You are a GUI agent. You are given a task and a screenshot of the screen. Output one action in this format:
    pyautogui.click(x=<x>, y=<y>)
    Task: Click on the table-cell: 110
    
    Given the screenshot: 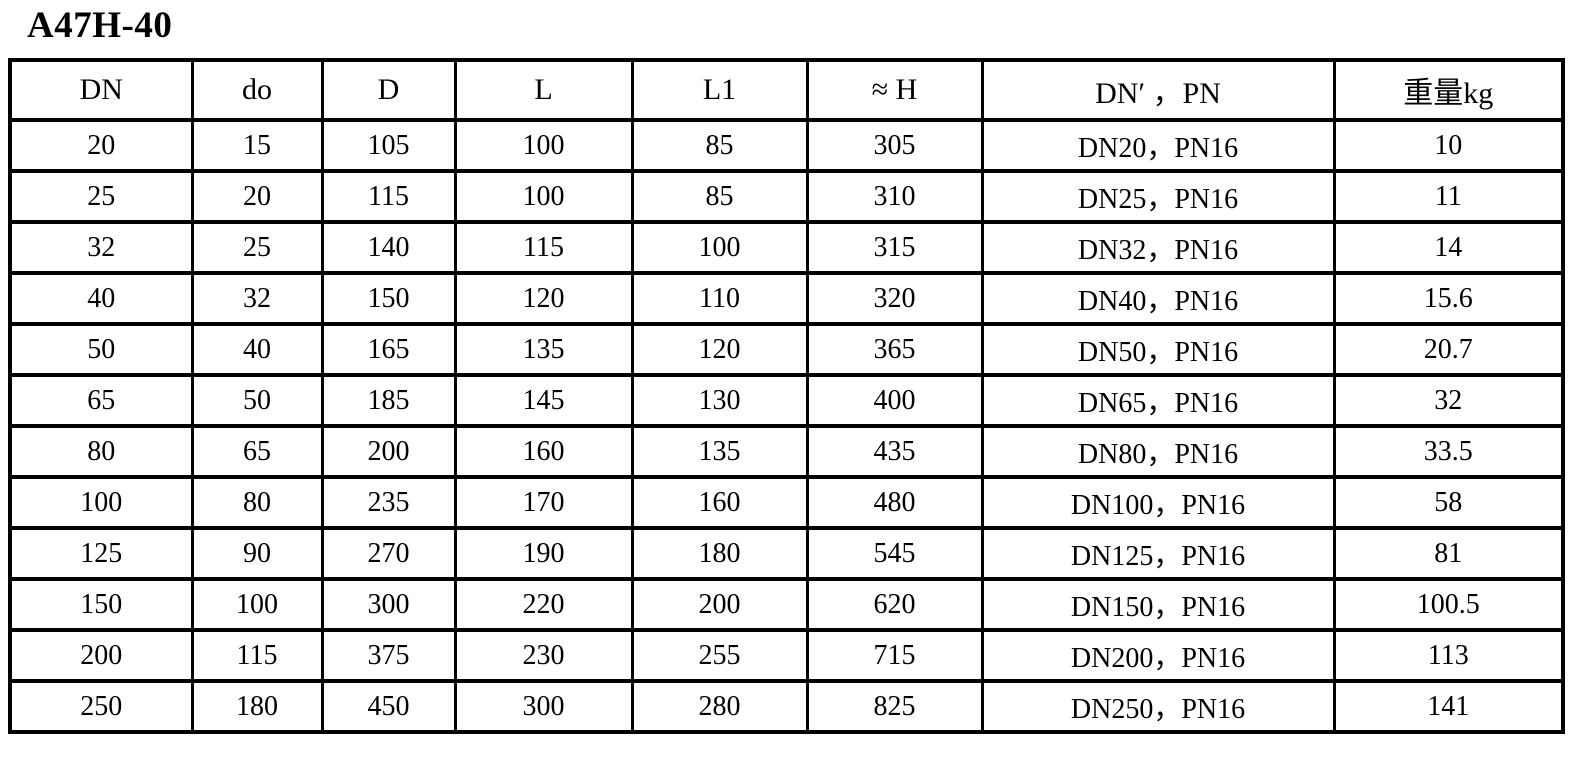 What is the action you would take?
    pyautogui.click(x=719, y=298)
    